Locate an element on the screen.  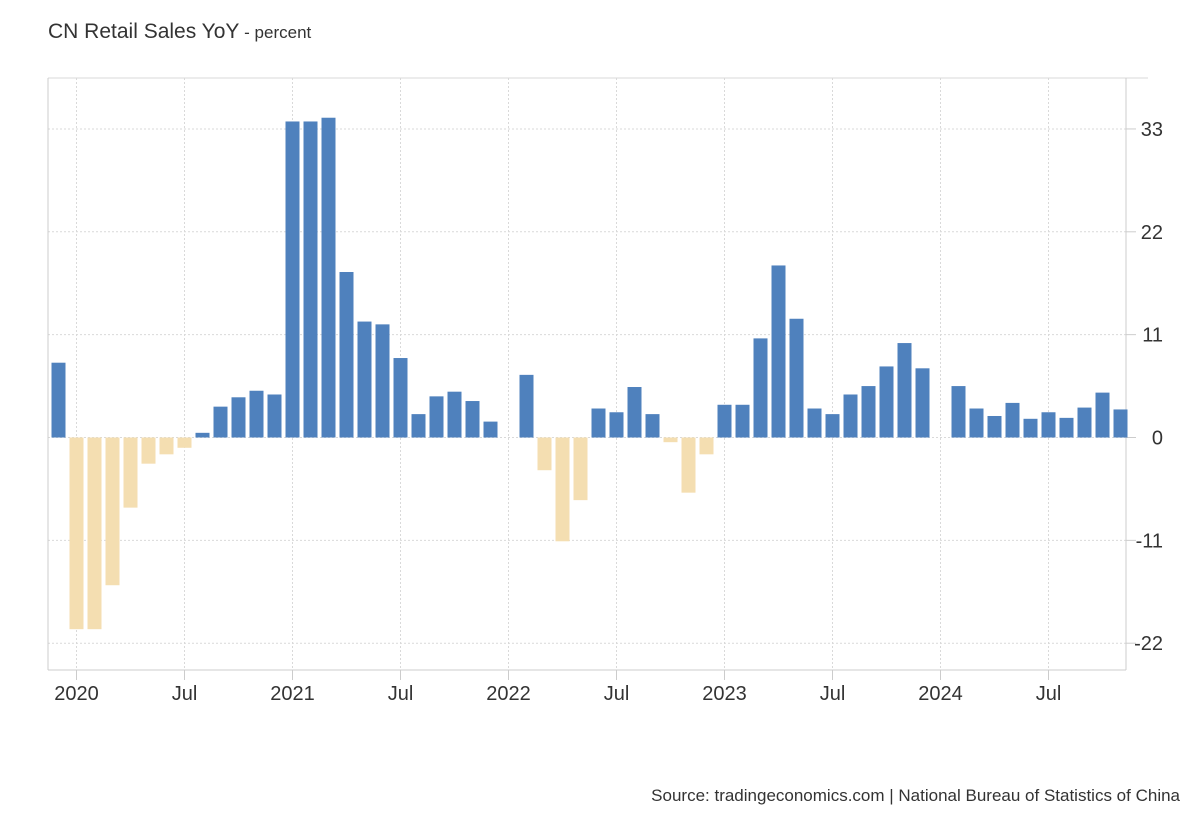
x-tick-label: 2020 is located at coordinates (76, 694).